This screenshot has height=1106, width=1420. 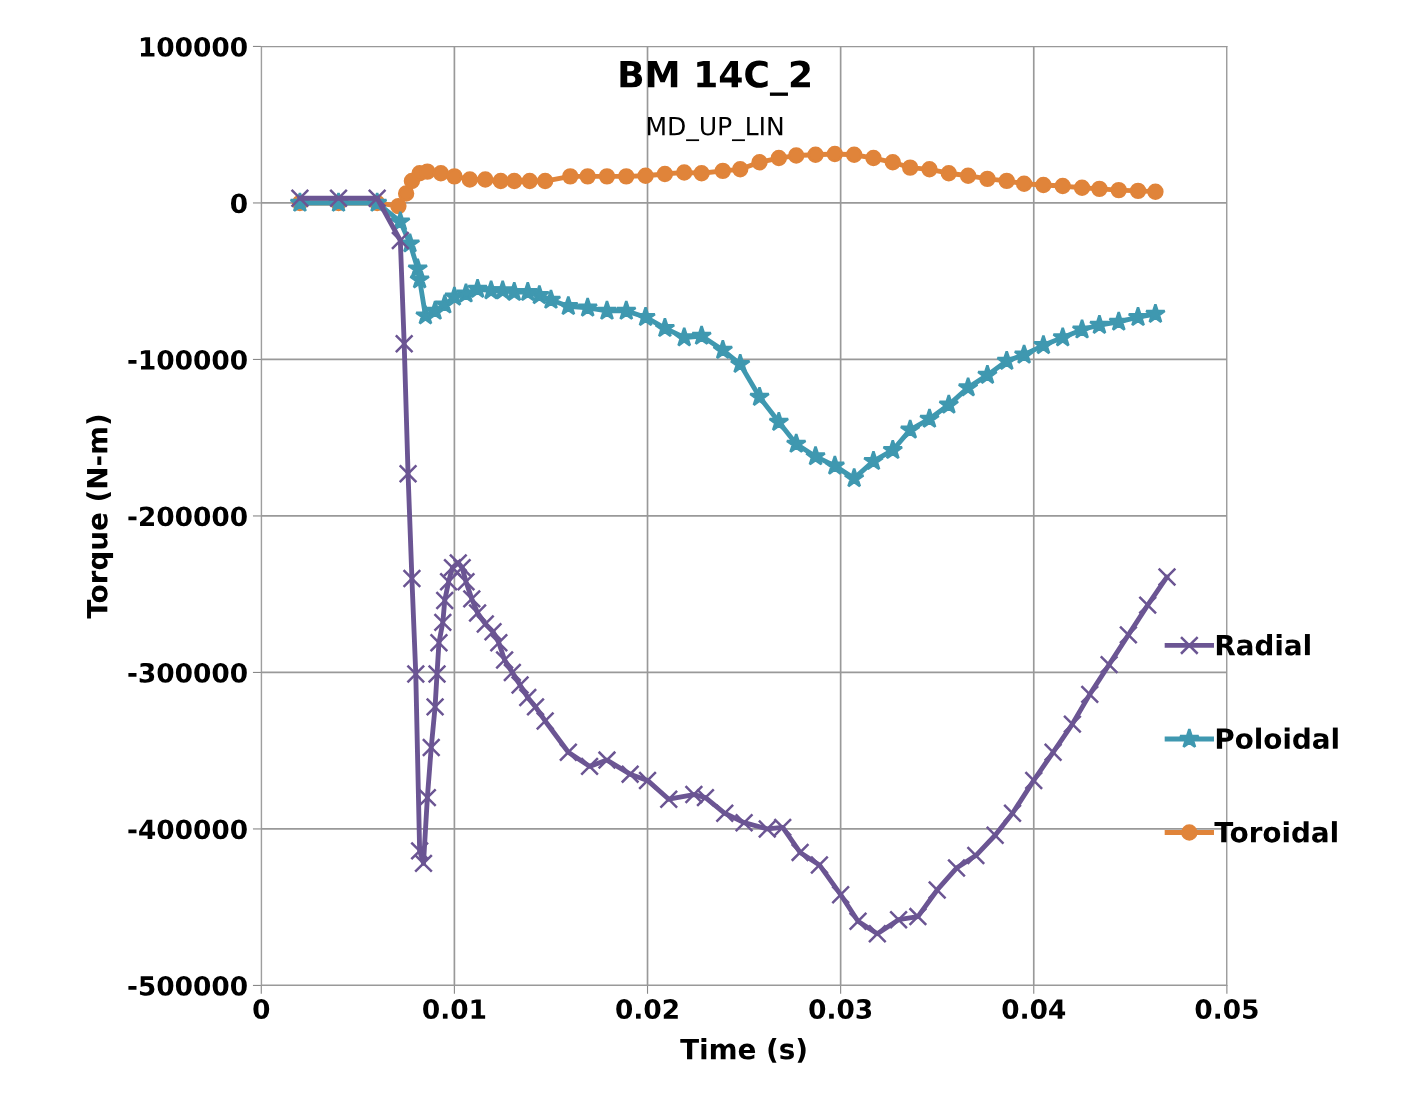 I want to click on x-axis-title: Time (s), so click(x=743, y=1050).